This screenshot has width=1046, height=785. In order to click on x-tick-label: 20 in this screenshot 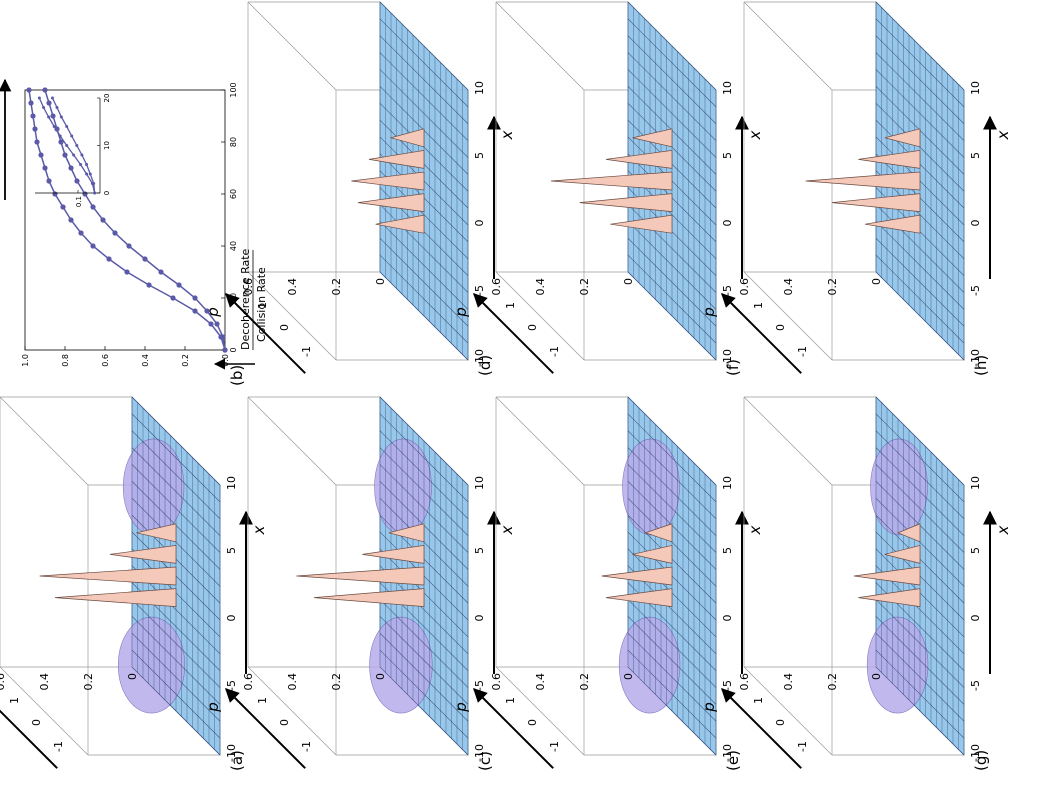, I will do `click(233, 298)`.